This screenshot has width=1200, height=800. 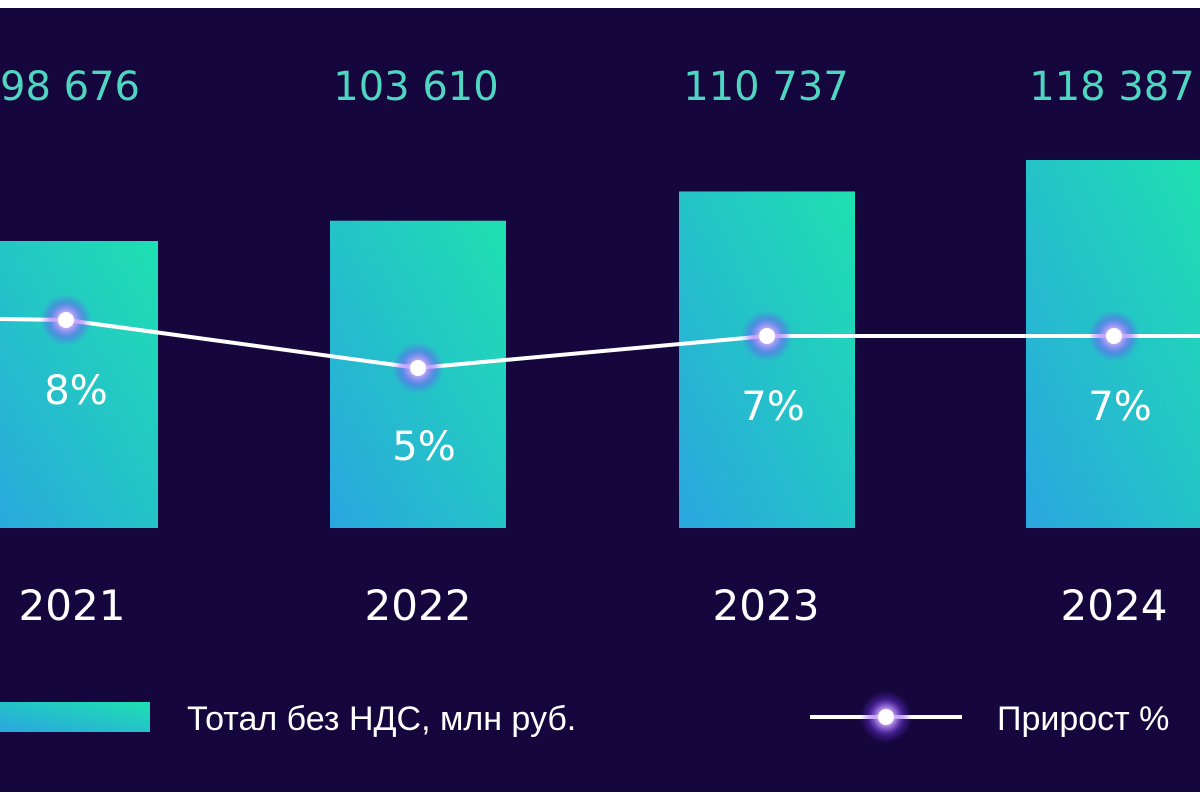 What do you see at coordinates (66, 320) in the screenshot?
I see `growth-point-2021` at bounding box center [66, 320].